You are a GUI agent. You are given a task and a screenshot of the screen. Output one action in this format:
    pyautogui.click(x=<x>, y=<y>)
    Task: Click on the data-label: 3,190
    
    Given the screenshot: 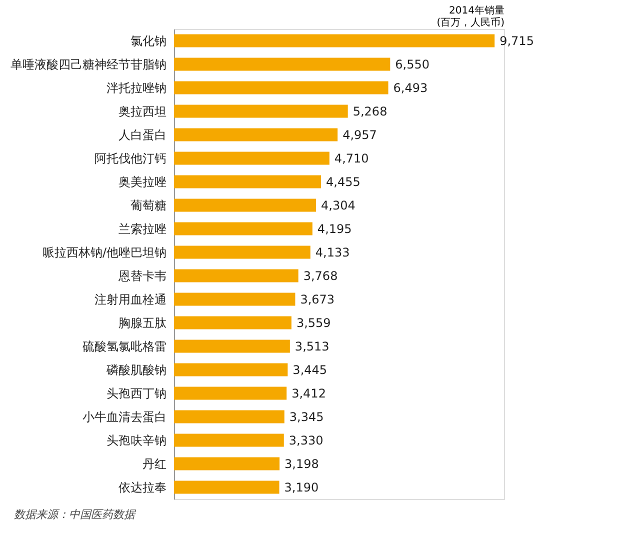 What is the action you would take?
    pyautogui.click(x=301, y=487)
    